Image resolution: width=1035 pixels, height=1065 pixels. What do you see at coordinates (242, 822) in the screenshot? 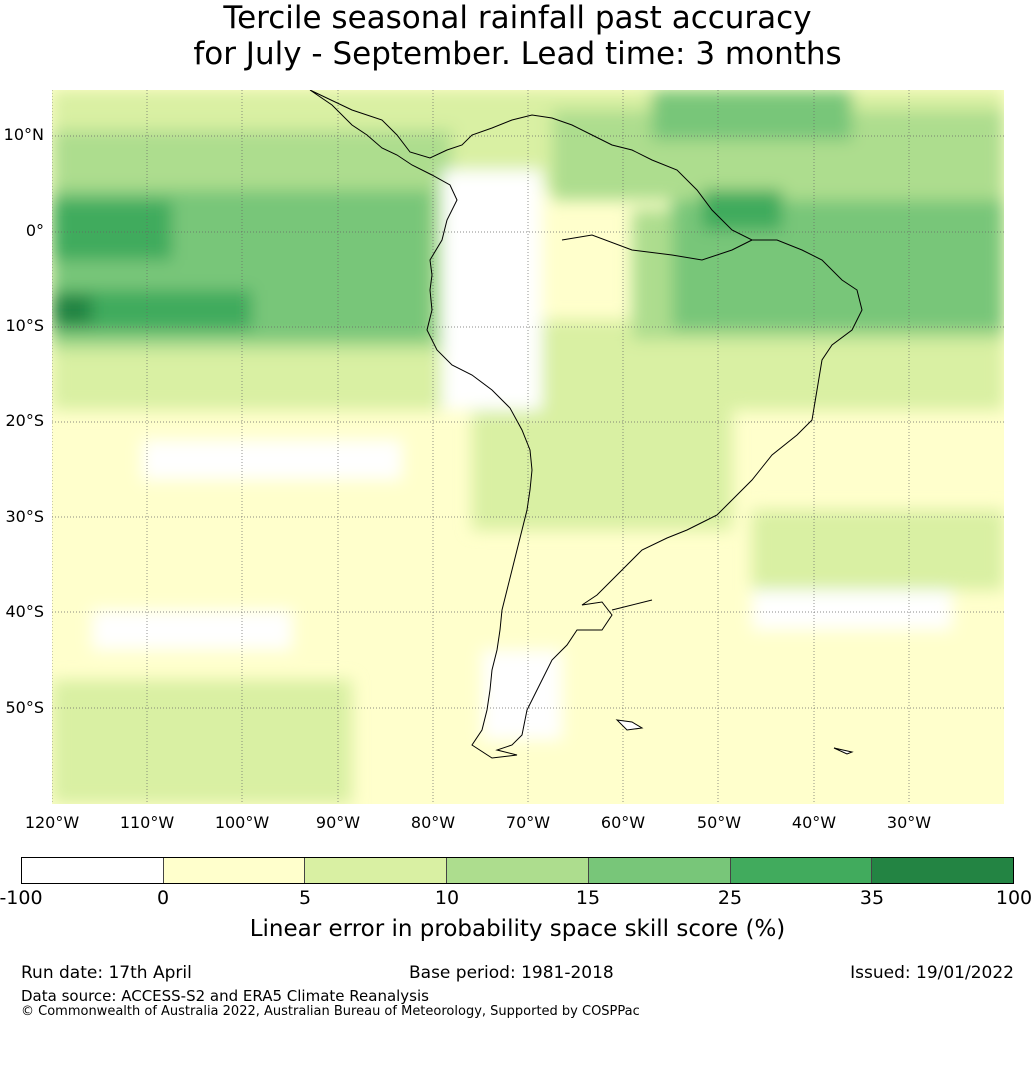
I see `lon-label: 100°W` at bounding box center [242, 822].